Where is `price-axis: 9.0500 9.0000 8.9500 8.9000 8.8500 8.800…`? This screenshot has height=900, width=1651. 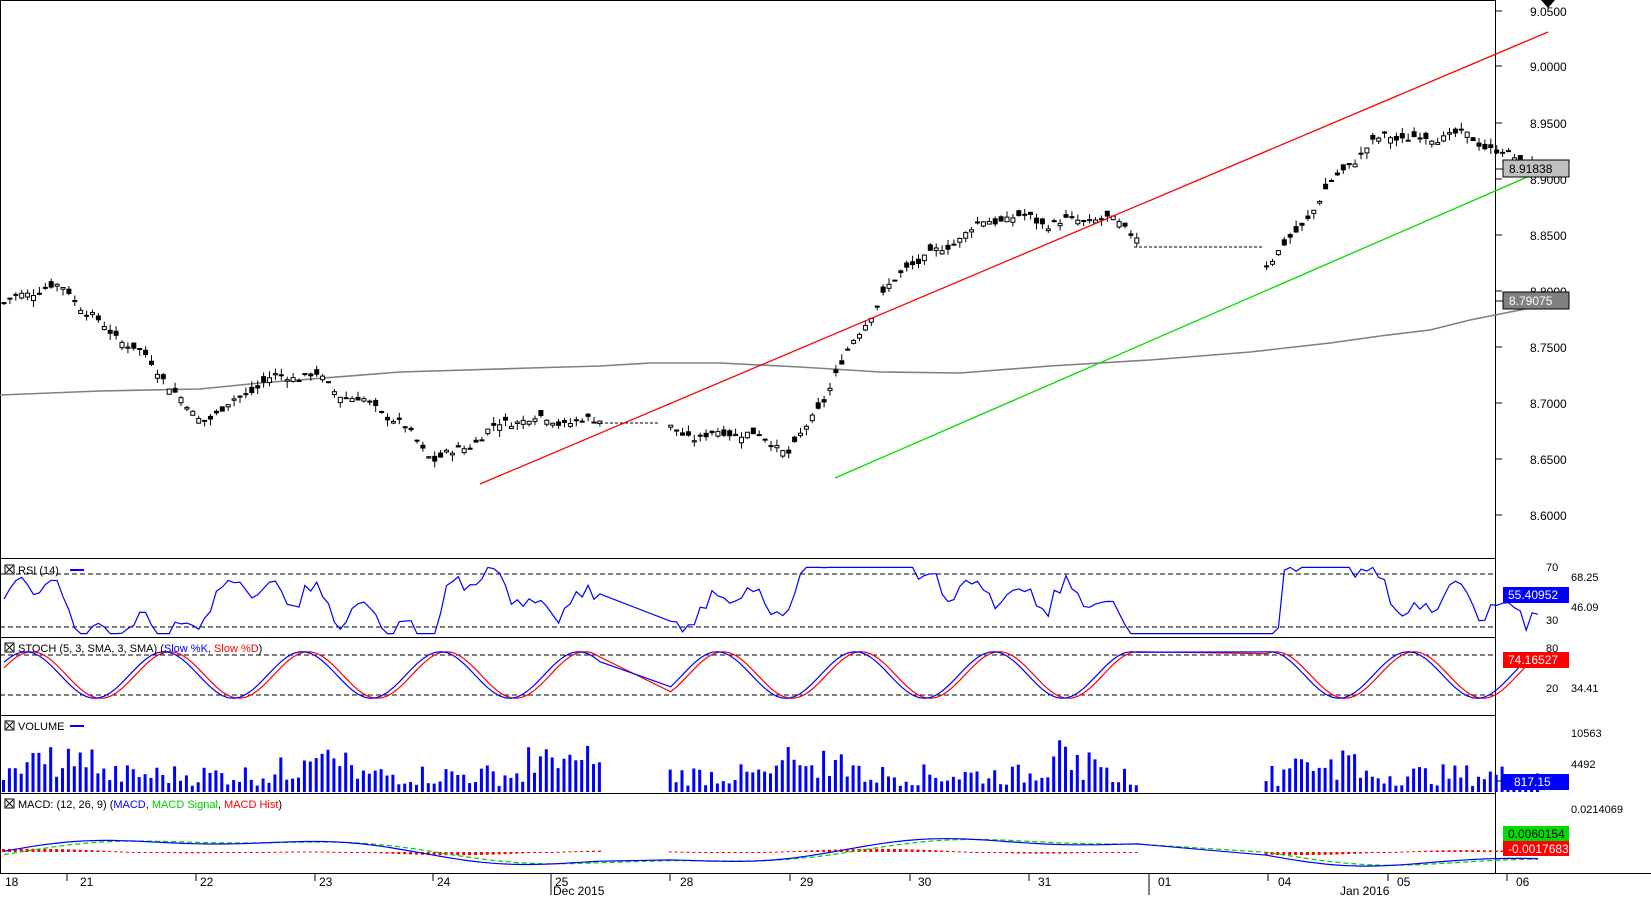 price-axis: 9.0500 9.0000 8.9500 8.9000 8.8500 8.800… is located at coordinates (1548, 264).